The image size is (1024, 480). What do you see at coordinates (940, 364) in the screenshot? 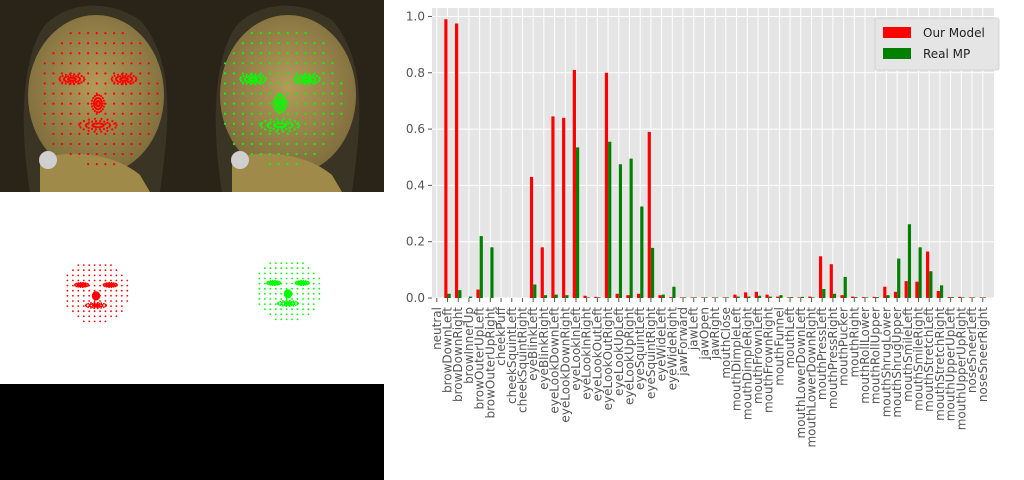
I see `x-tick-label: mouthStretchRight` at bounding box center [940, 364].